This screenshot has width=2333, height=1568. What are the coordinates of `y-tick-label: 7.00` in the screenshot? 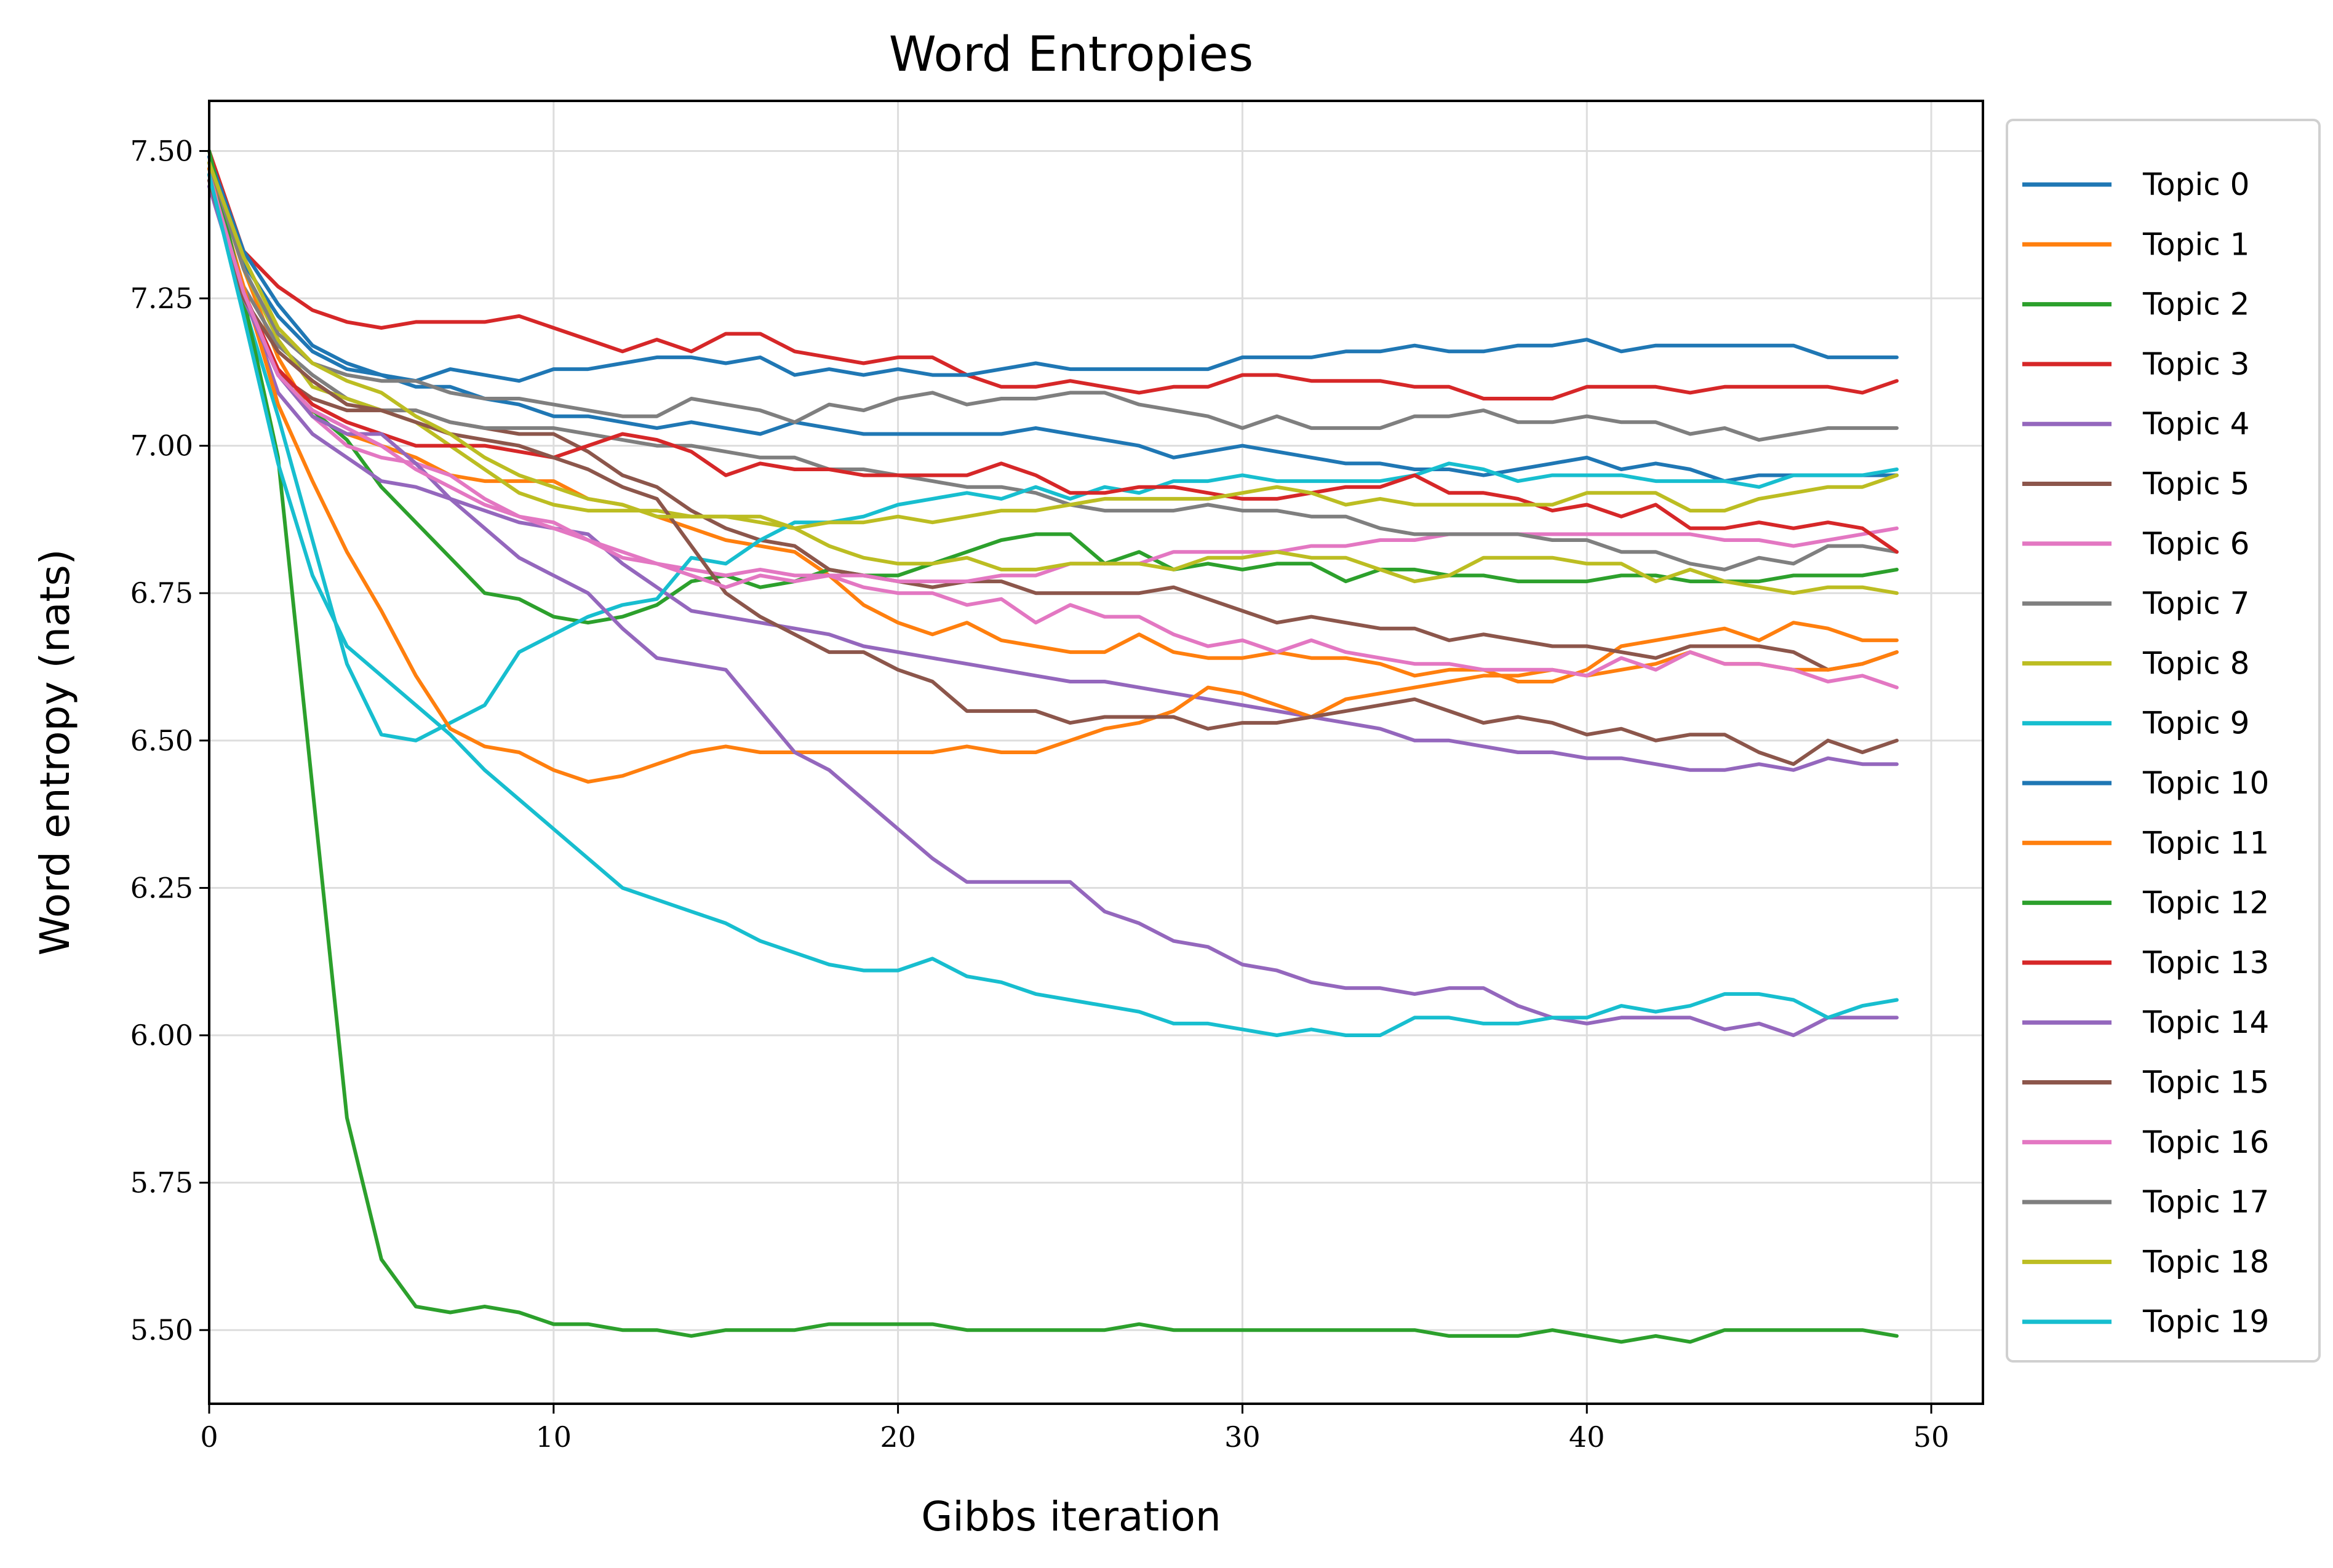 It's located at (161, 446).